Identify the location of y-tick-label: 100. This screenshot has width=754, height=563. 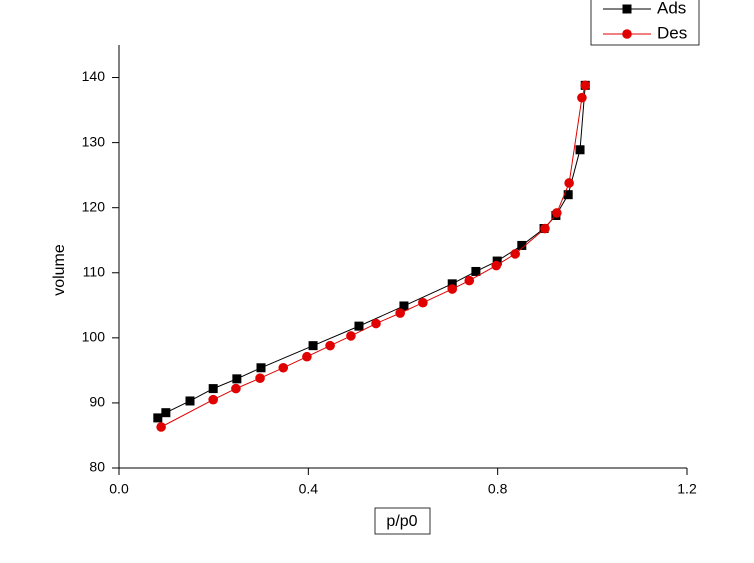
(94, 337).